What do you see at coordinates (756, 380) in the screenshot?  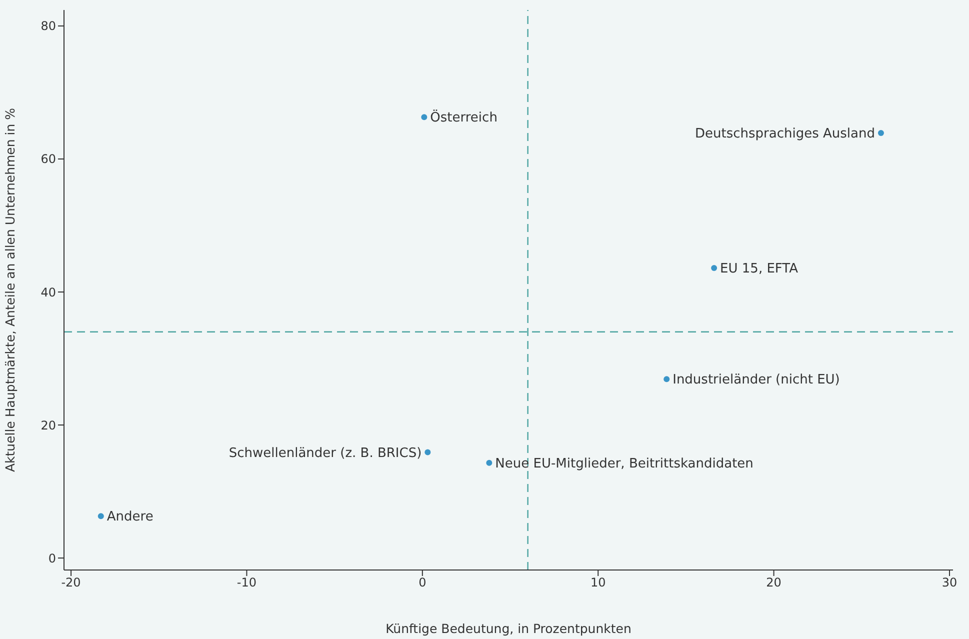 I see `annotation: Industrieländer (nicht EU)` at bounding box center [756, 380].